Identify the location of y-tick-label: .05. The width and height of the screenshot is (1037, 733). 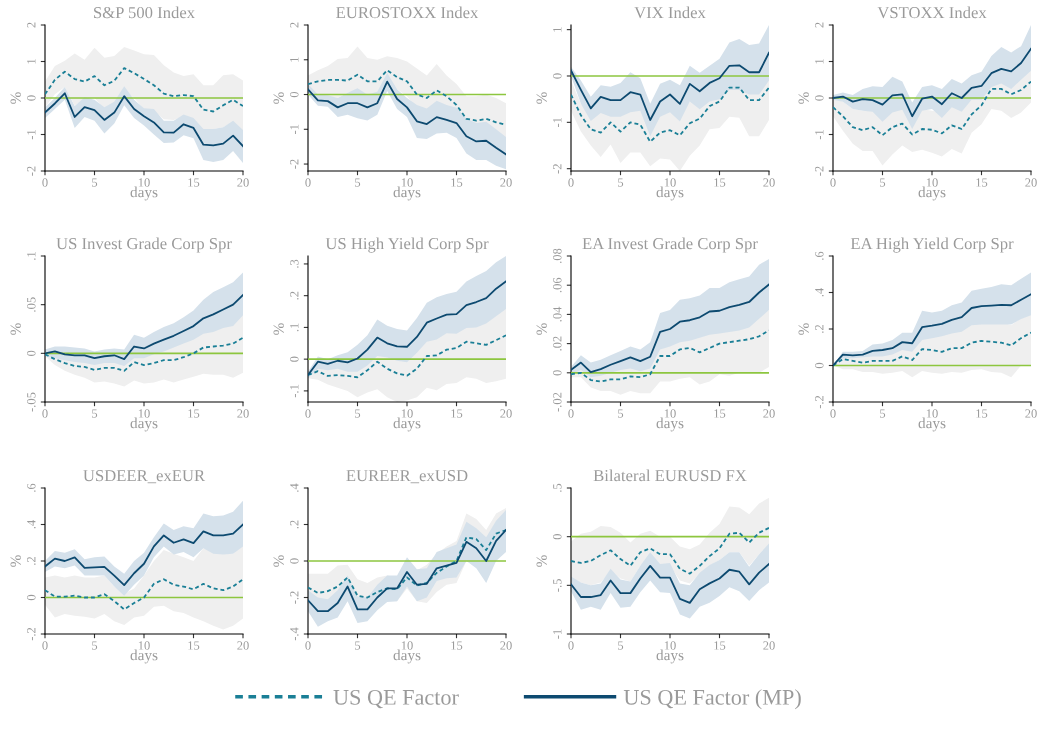
(31, 304).